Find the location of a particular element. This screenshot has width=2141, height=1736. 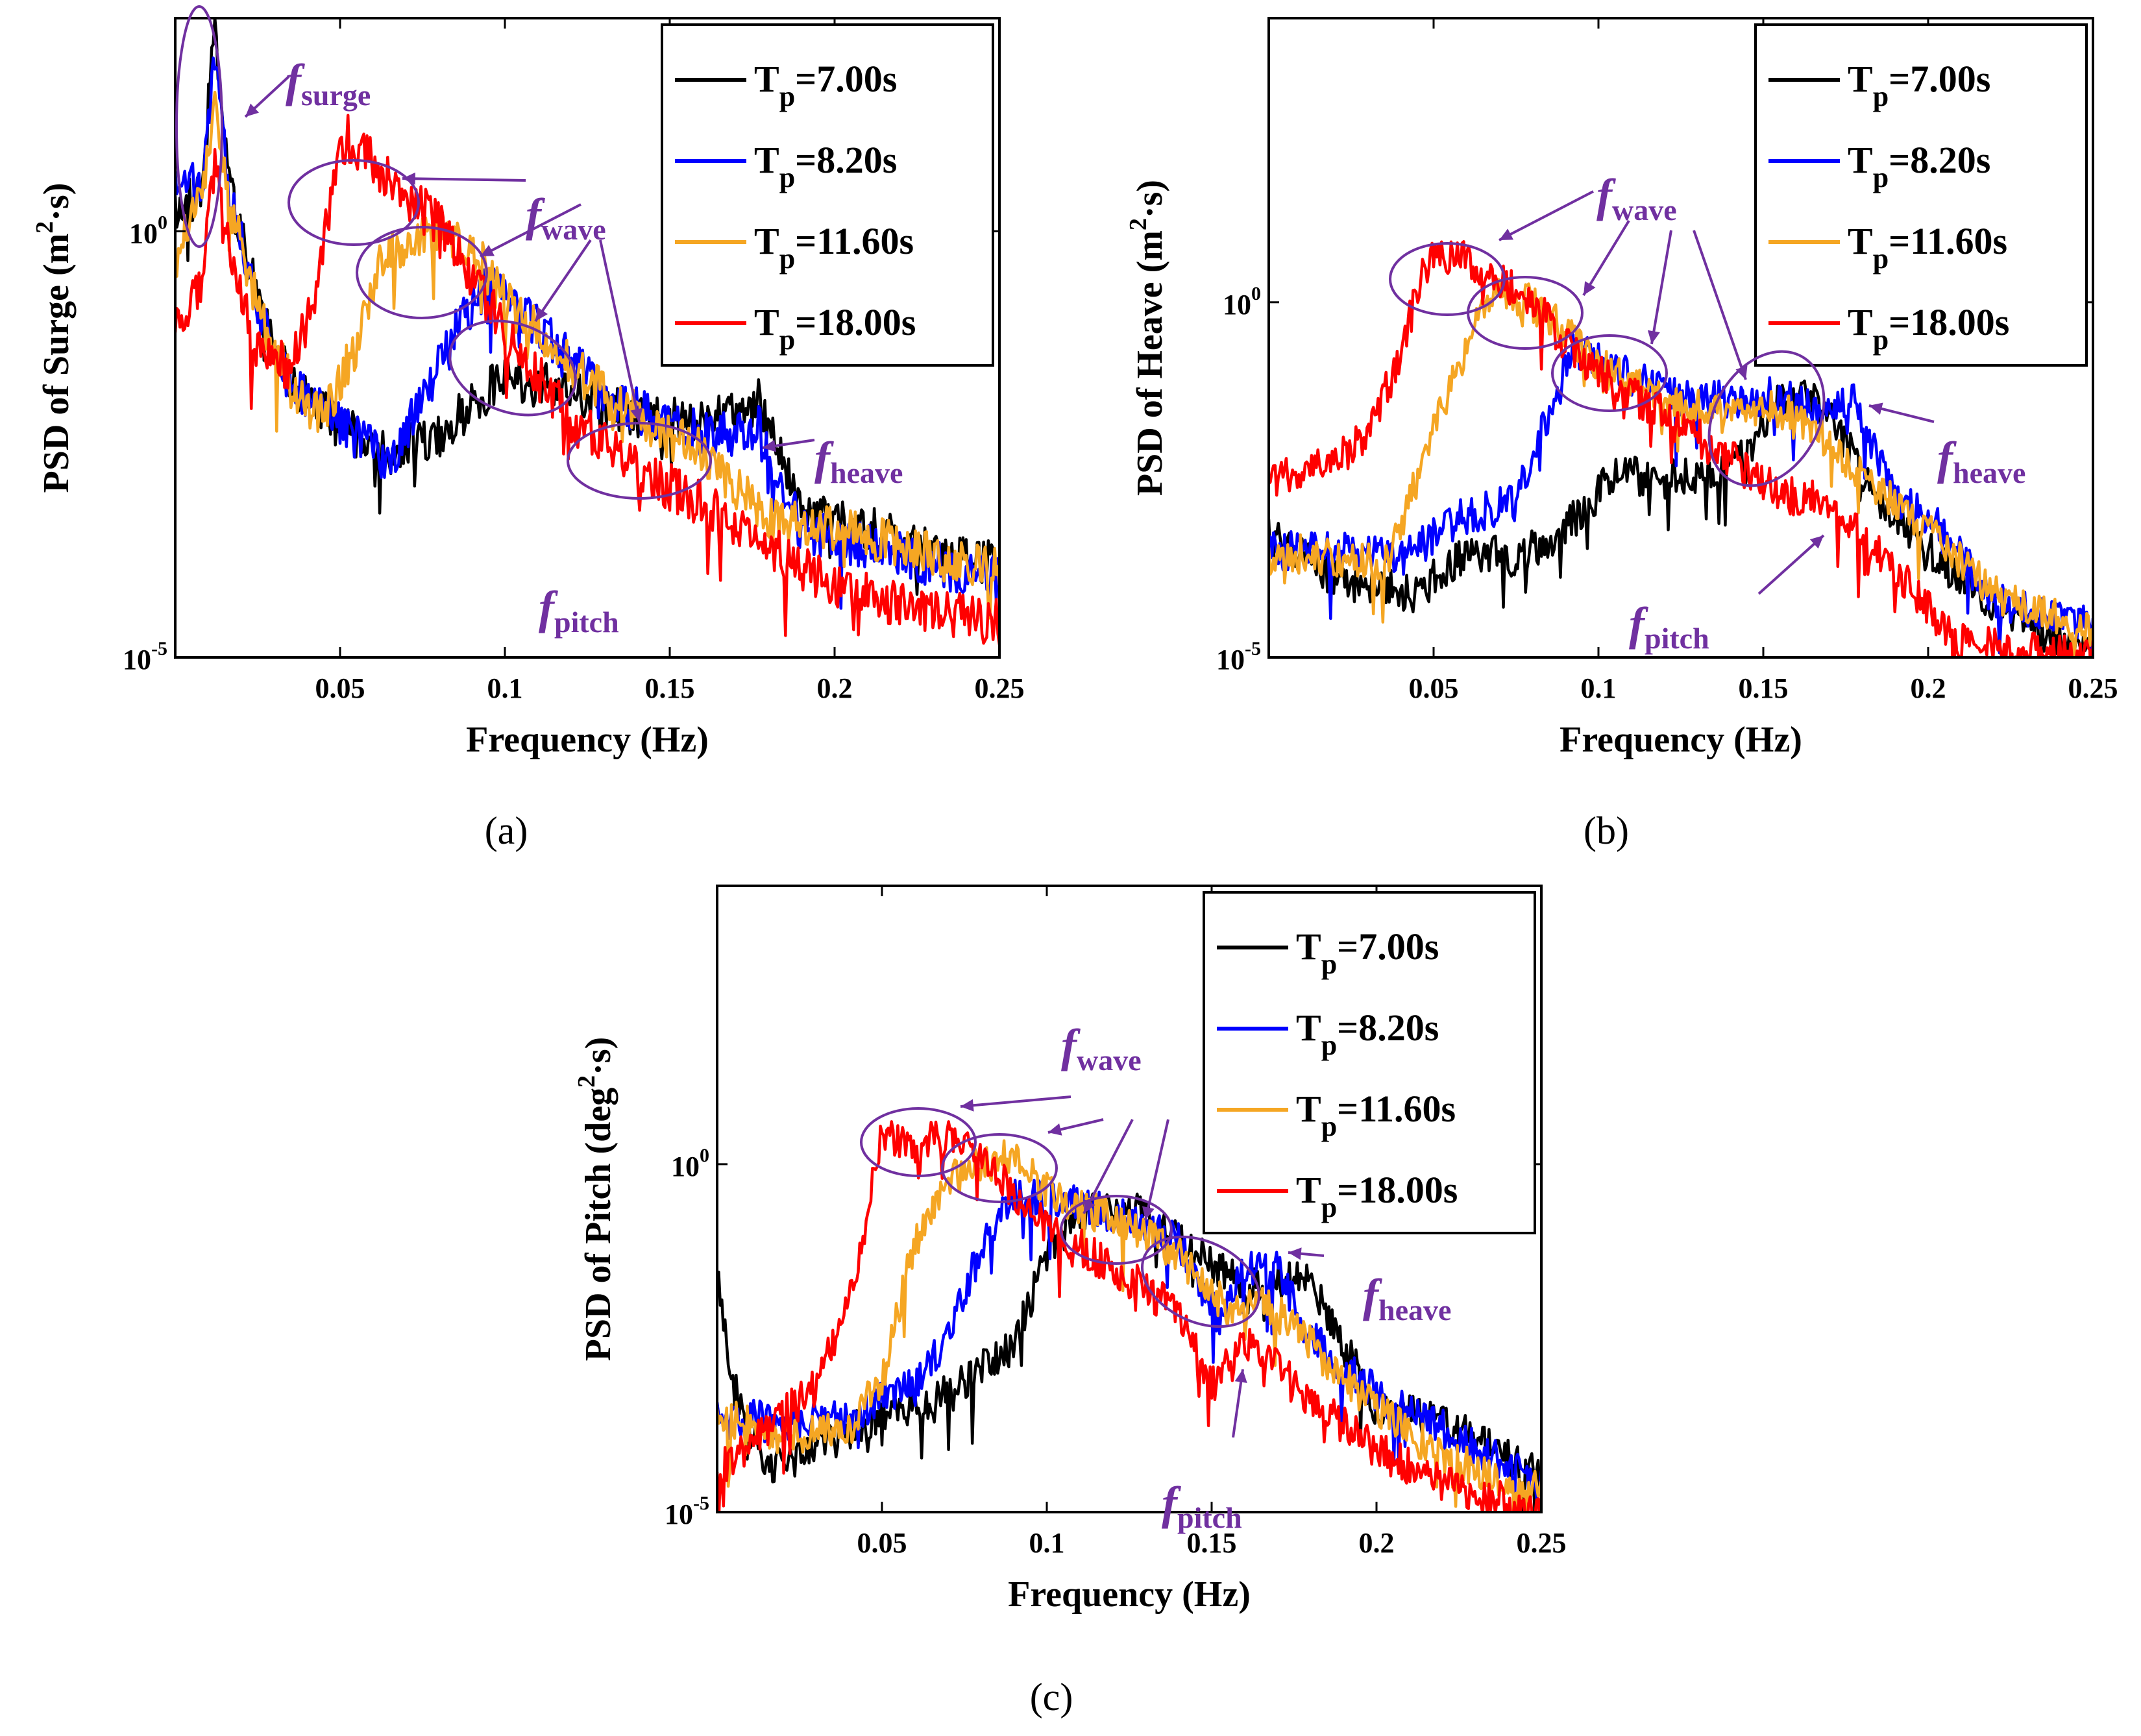

legend-box is located at coordinates (1921, 195).